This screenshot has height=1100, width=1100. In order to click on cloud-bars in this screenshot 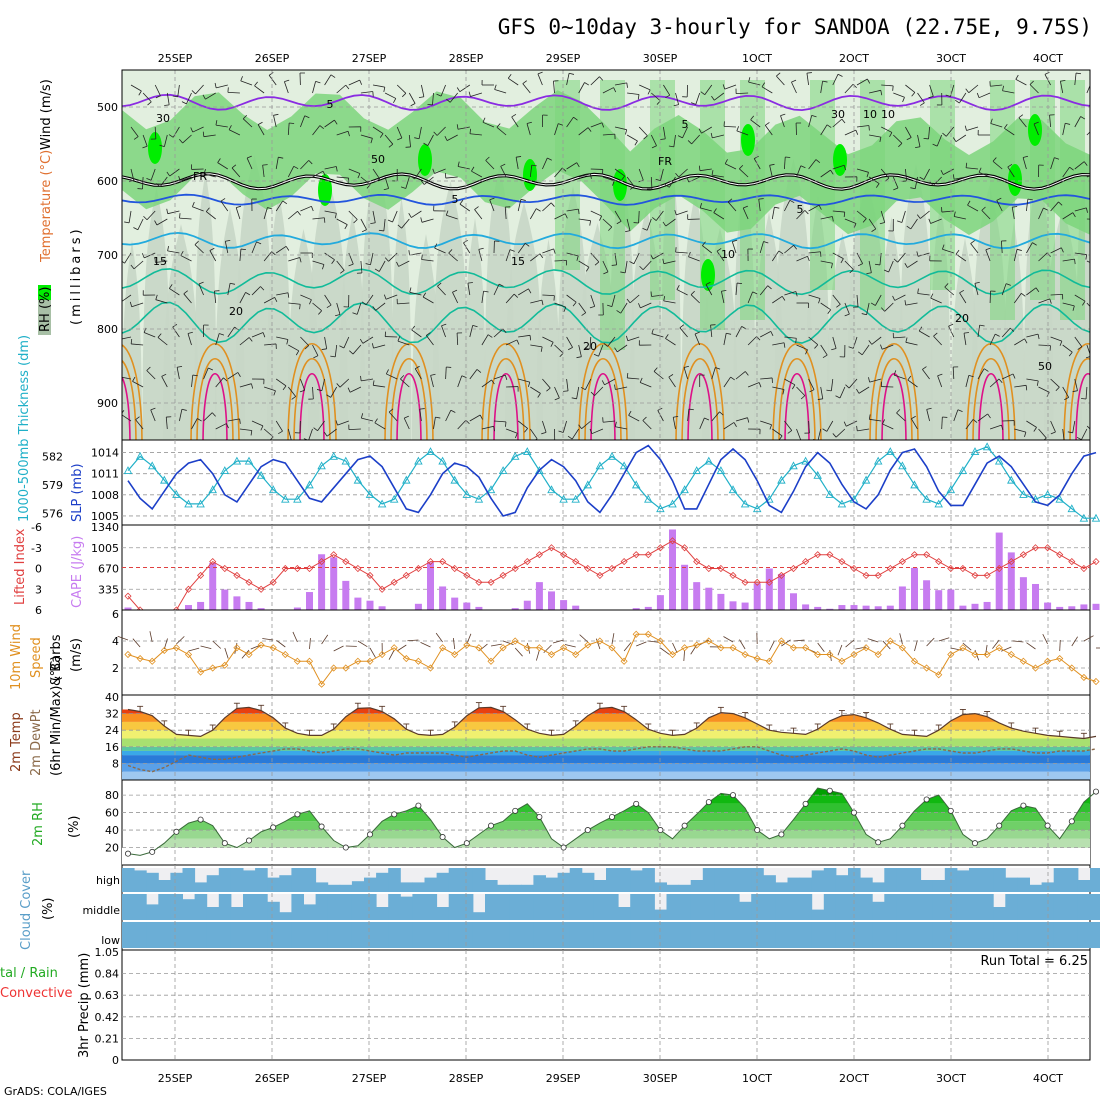, I will do `click(611, 908)`.